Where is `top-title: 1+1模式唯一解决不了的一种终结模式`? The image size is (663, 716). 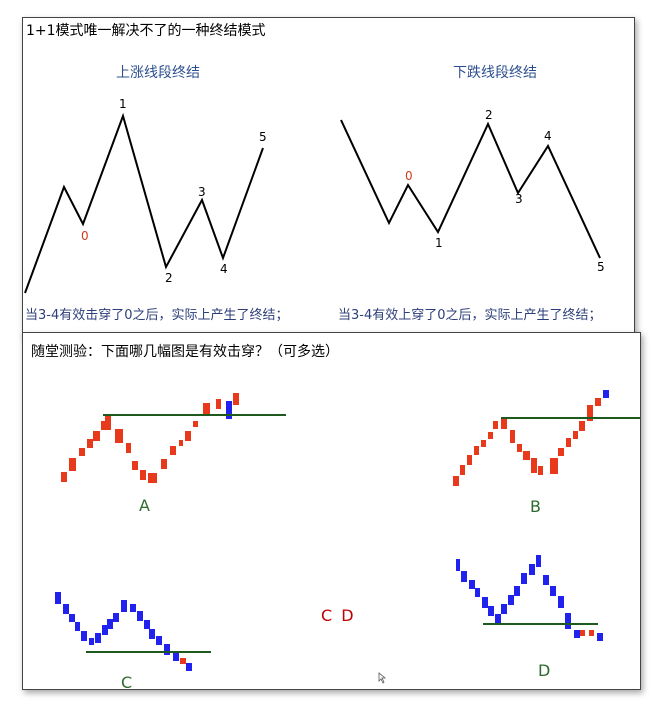
top-title: 1+1模式唯一解决不了的一种终结模式 is located at coordinates (146, 31).